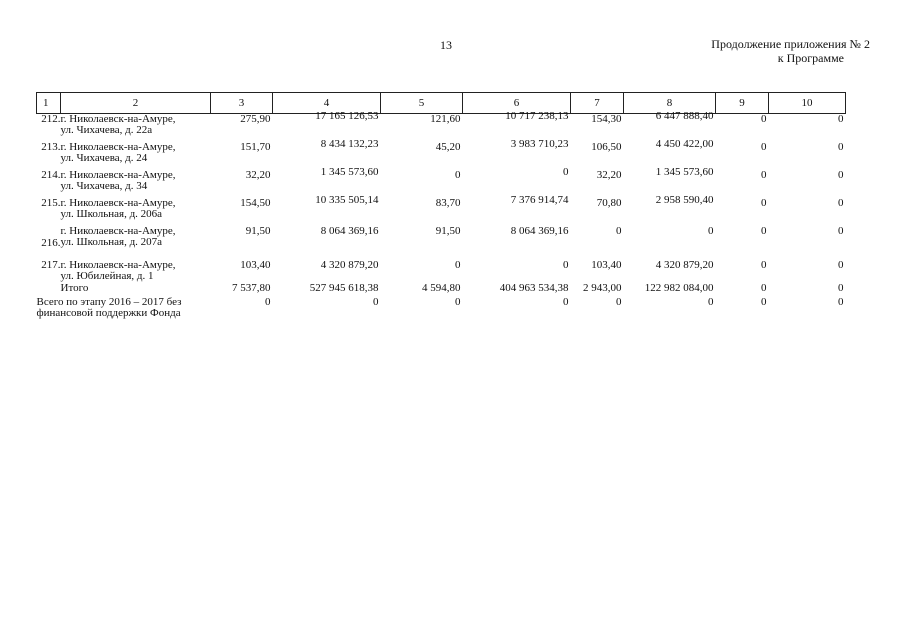 The height and width of the screenshot is (640, 905). What do you see at coordinates (539, 144) in the screenshot?
I see `cell-col6: 3 983 710,23` at bounding box center [539, 144].